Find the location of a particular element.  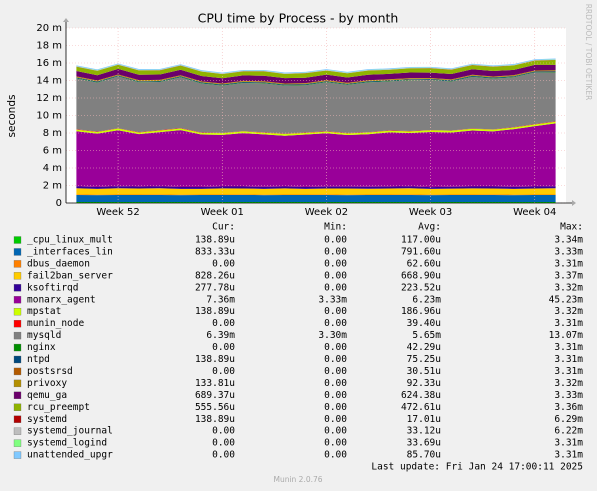

legend-stat: 555.56u is located at coordinates (215, 407).